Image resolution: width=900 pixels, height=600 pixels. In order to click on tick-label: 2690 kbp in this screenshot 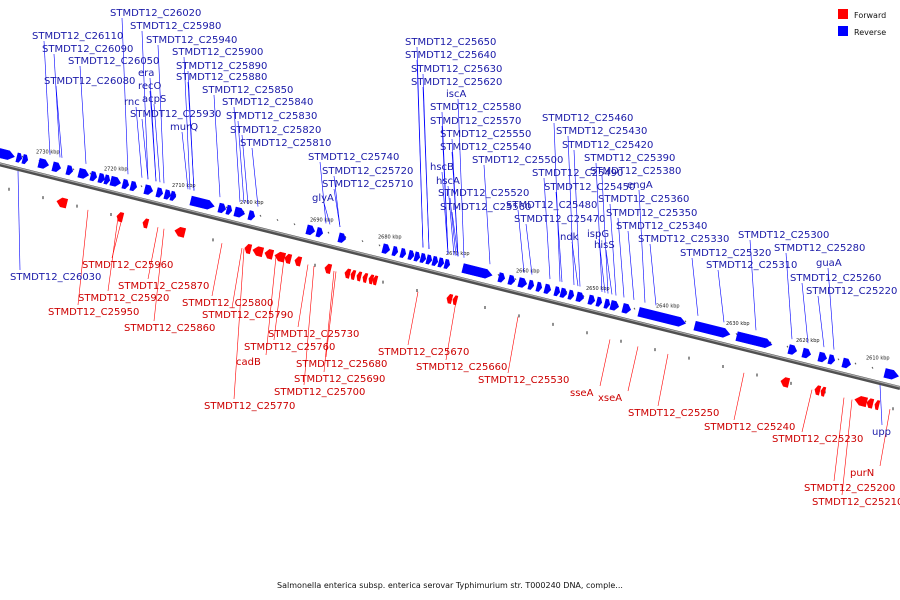, I will do `click(322, 220)`.